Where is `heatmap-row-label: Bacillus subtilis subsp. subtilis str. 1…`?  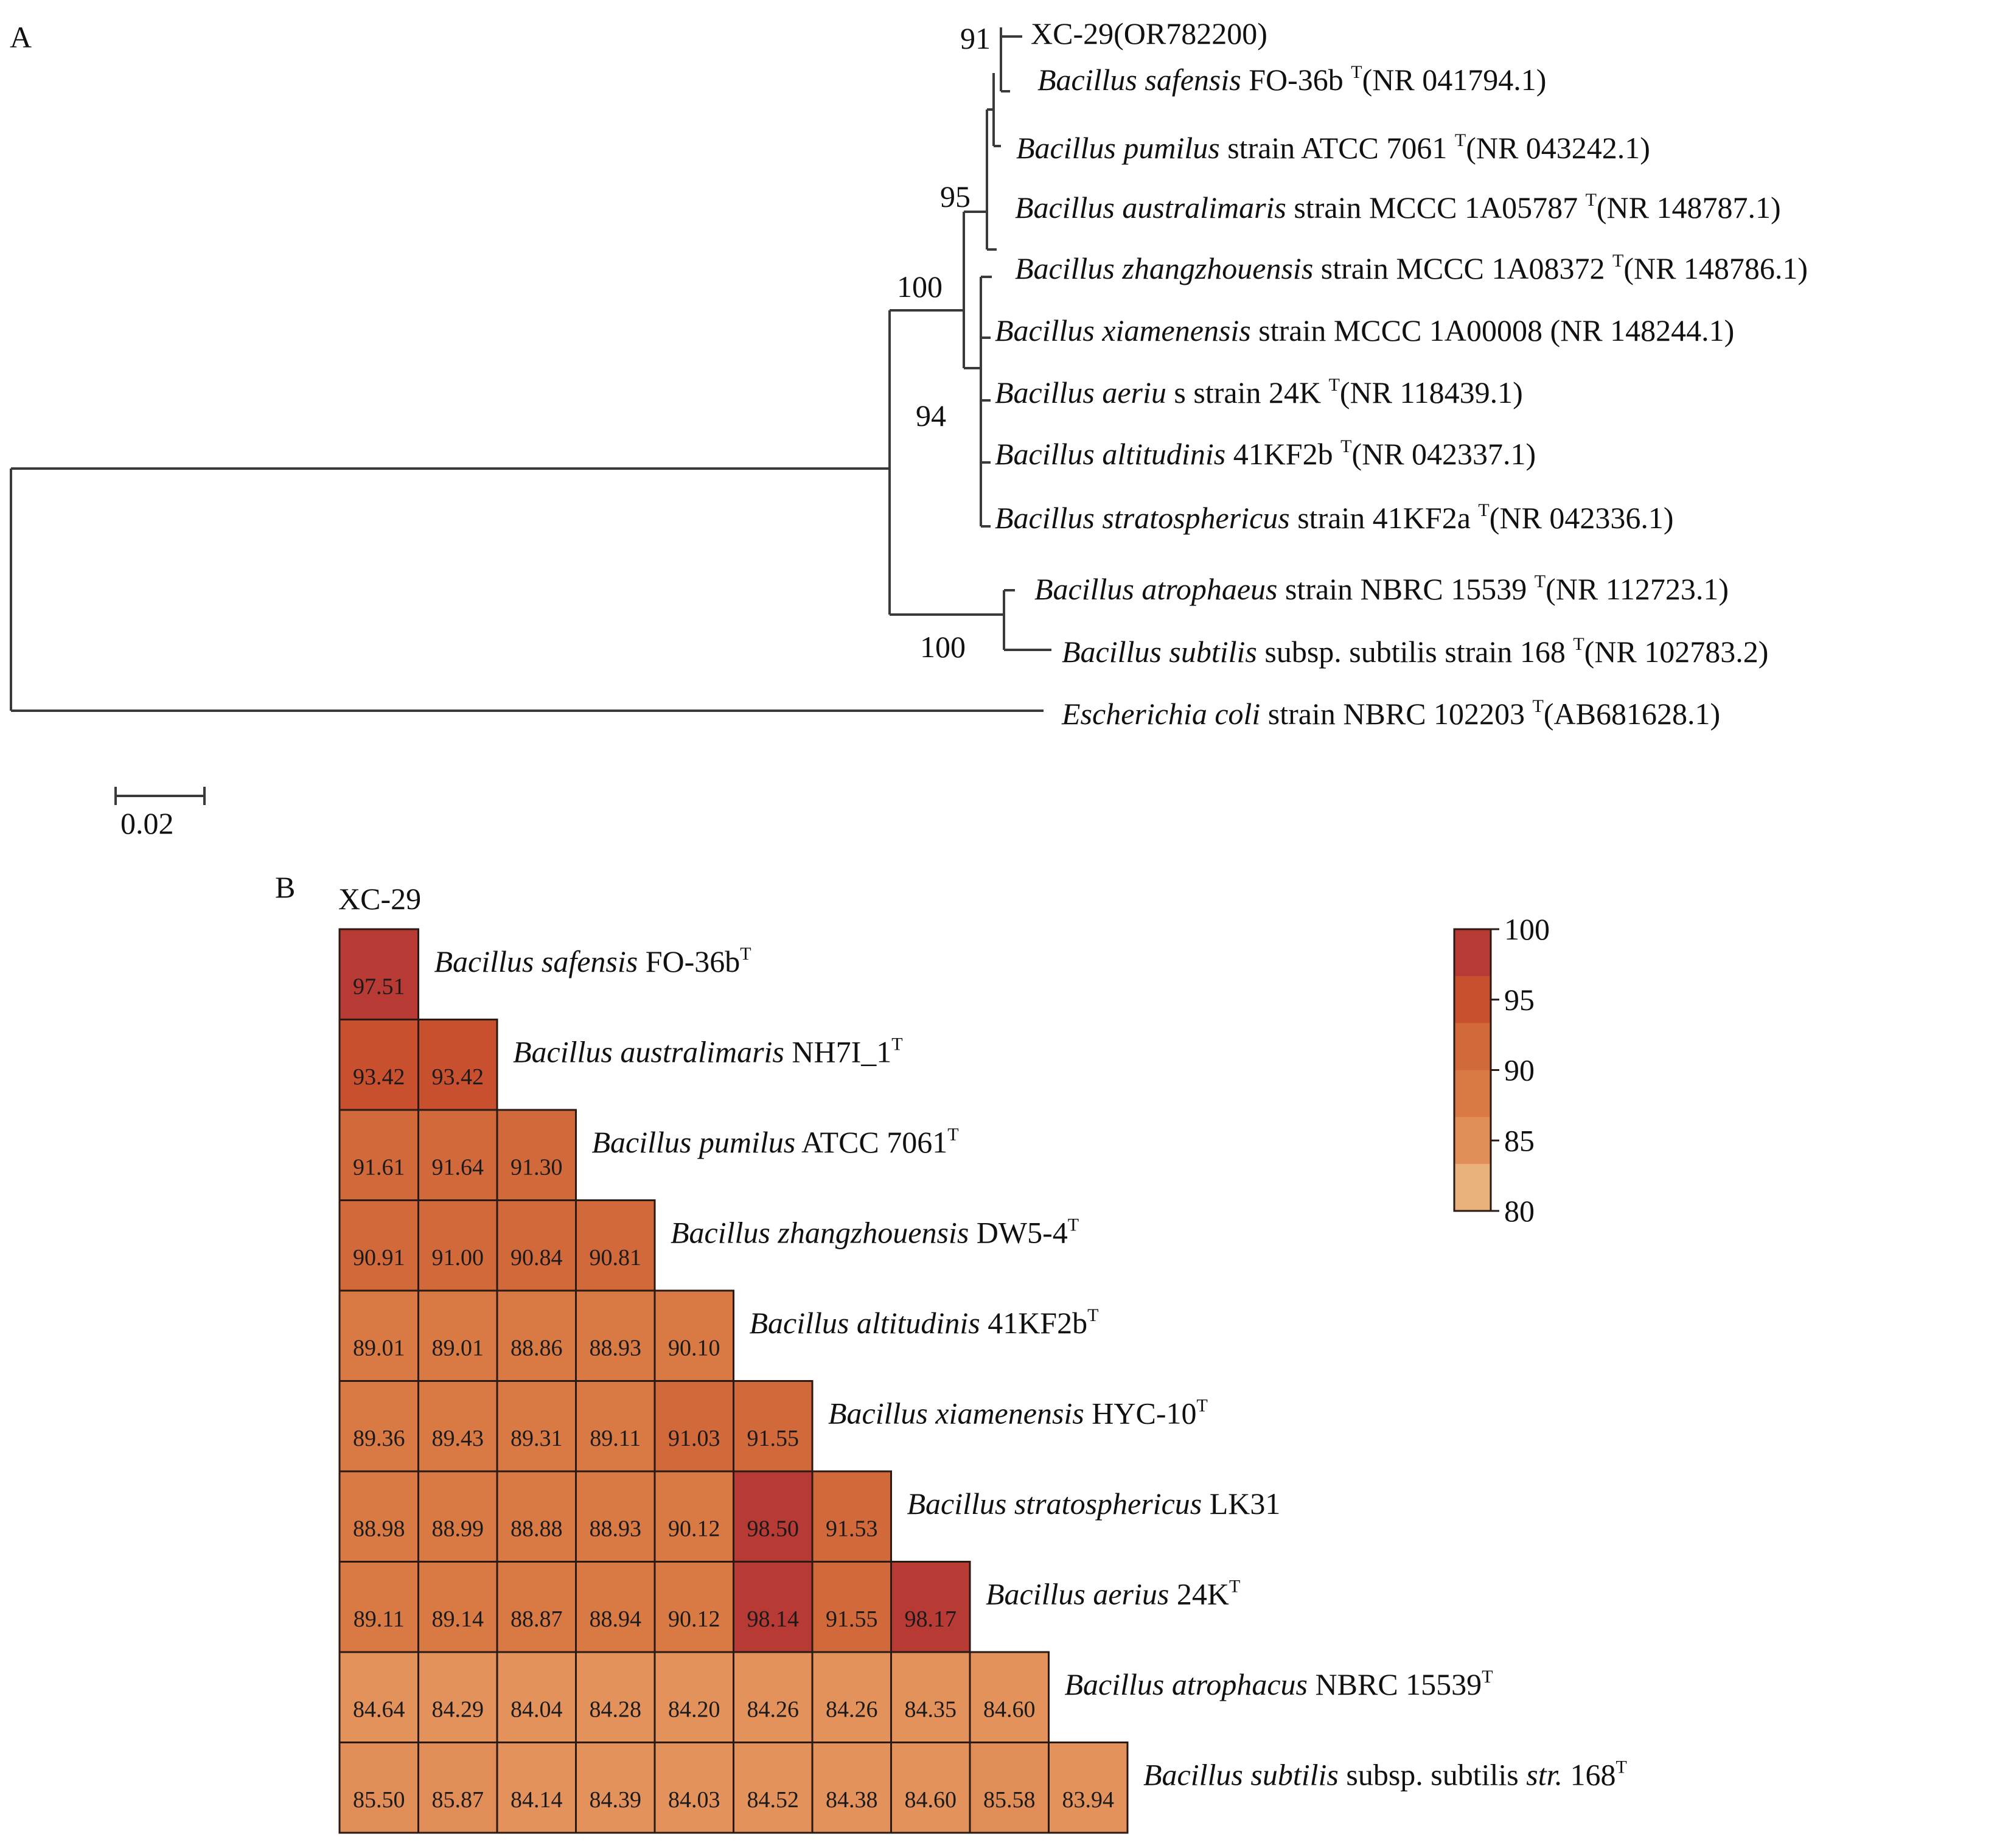 heatmap-row-label: Bacillus subtilis subsp. subtilis str. 1… is located at coordinates (1385, 1775).